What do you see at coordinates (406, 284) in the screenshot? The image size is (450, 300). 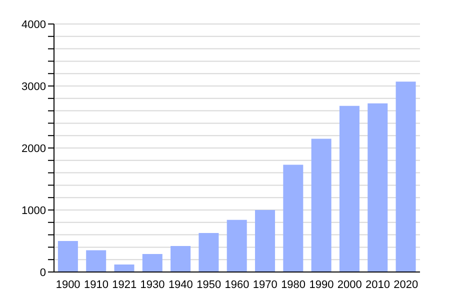 I see `x-tick-label: 2020` at bounding box center [406, 284].